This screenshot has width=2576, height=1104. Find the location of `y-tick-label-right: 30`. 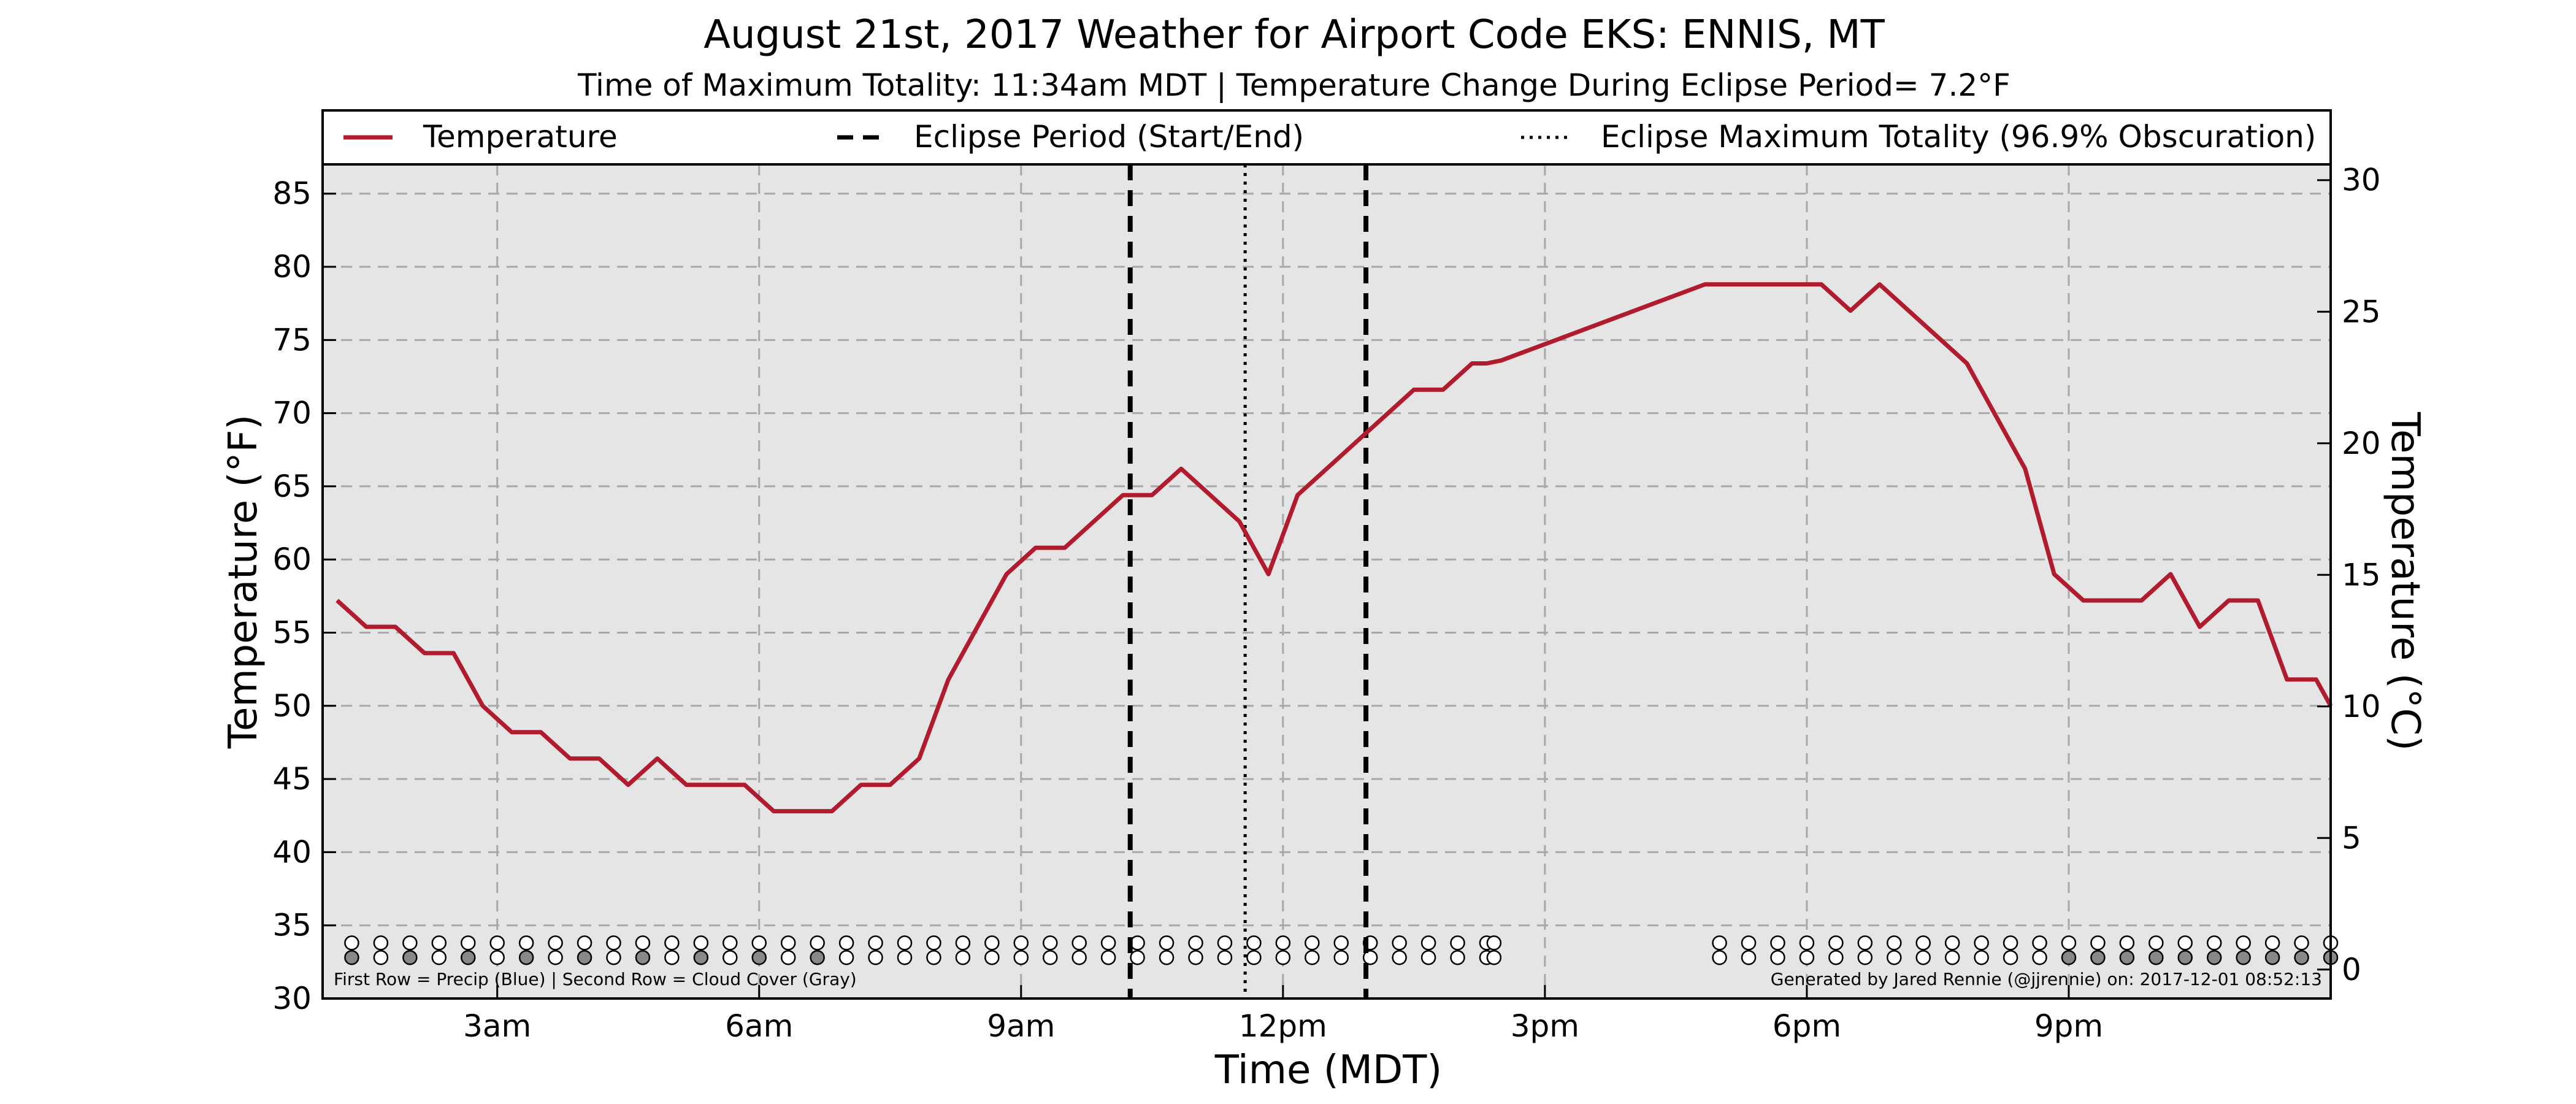

y-tick-label-right: 30 is located at coordinates (2361, 180).